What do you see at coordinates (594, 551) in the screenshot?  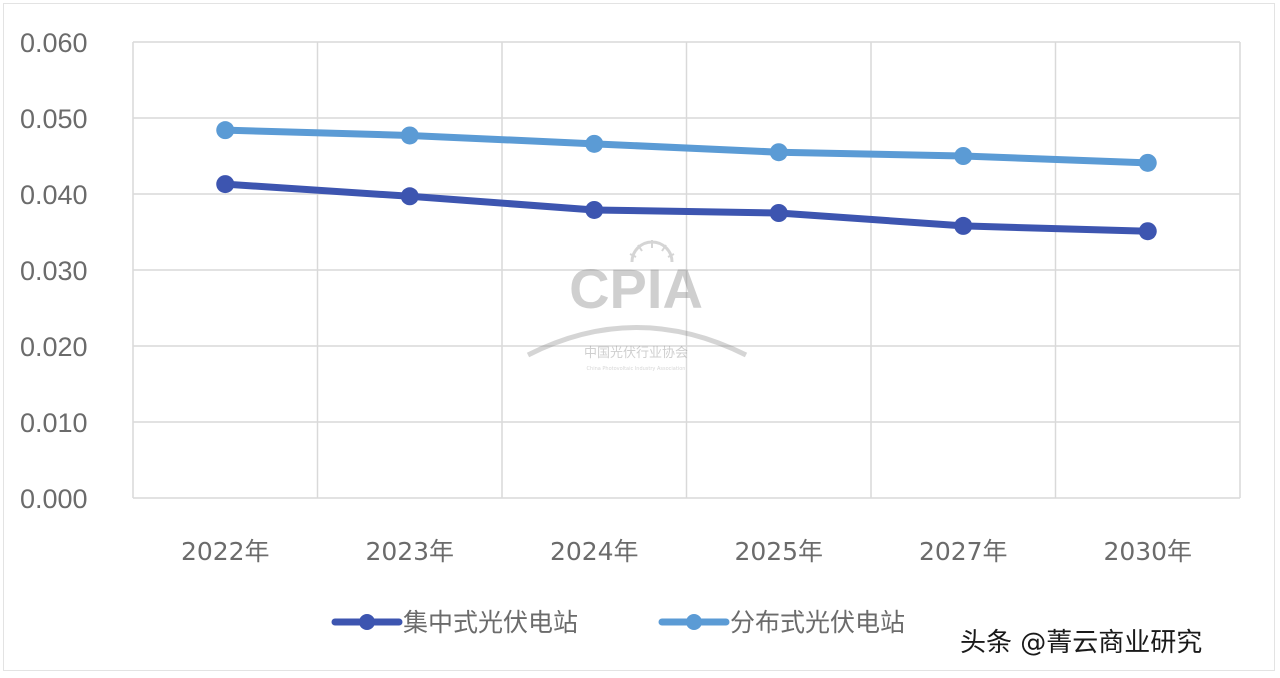 I see `x-tick-label: 2024年` at bounding box center [594, 551].